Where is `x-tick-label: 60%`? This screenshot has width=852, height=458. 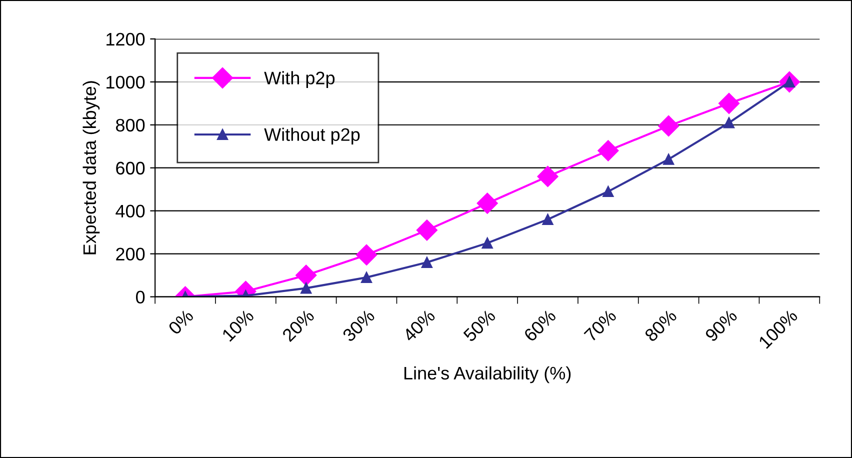
x-tick-label: 60% is located at coordinates (540, 325).